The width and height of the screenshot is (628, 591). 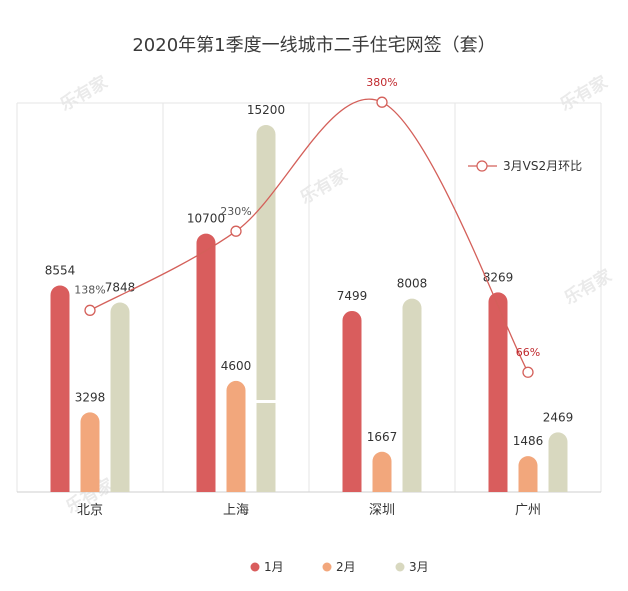 I want to click on category-label: 上海, so click(x=236, y=510).